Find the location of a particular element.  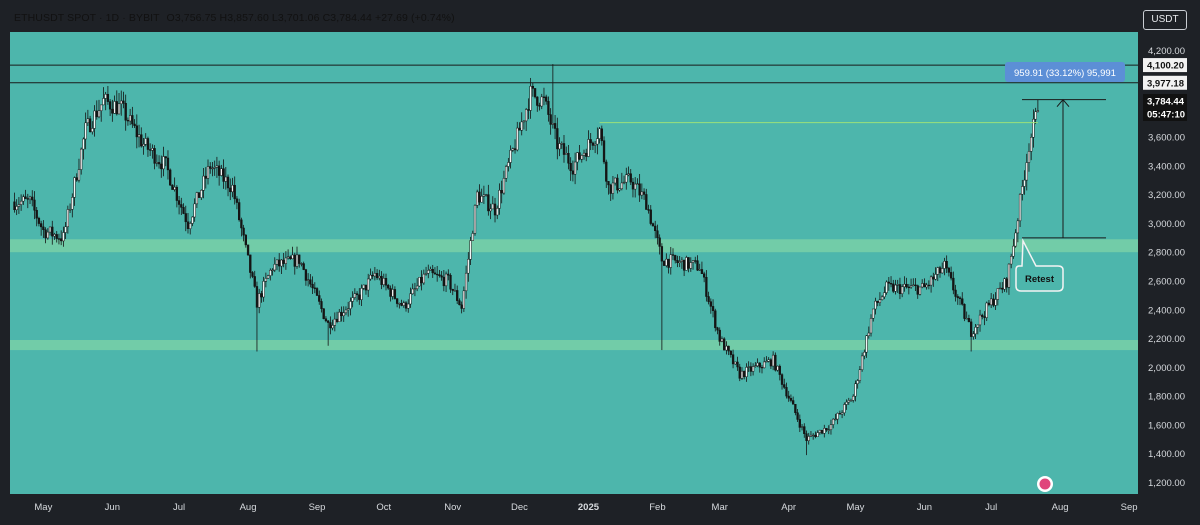

measure-label-bg is located at coordinates (1065, 72).